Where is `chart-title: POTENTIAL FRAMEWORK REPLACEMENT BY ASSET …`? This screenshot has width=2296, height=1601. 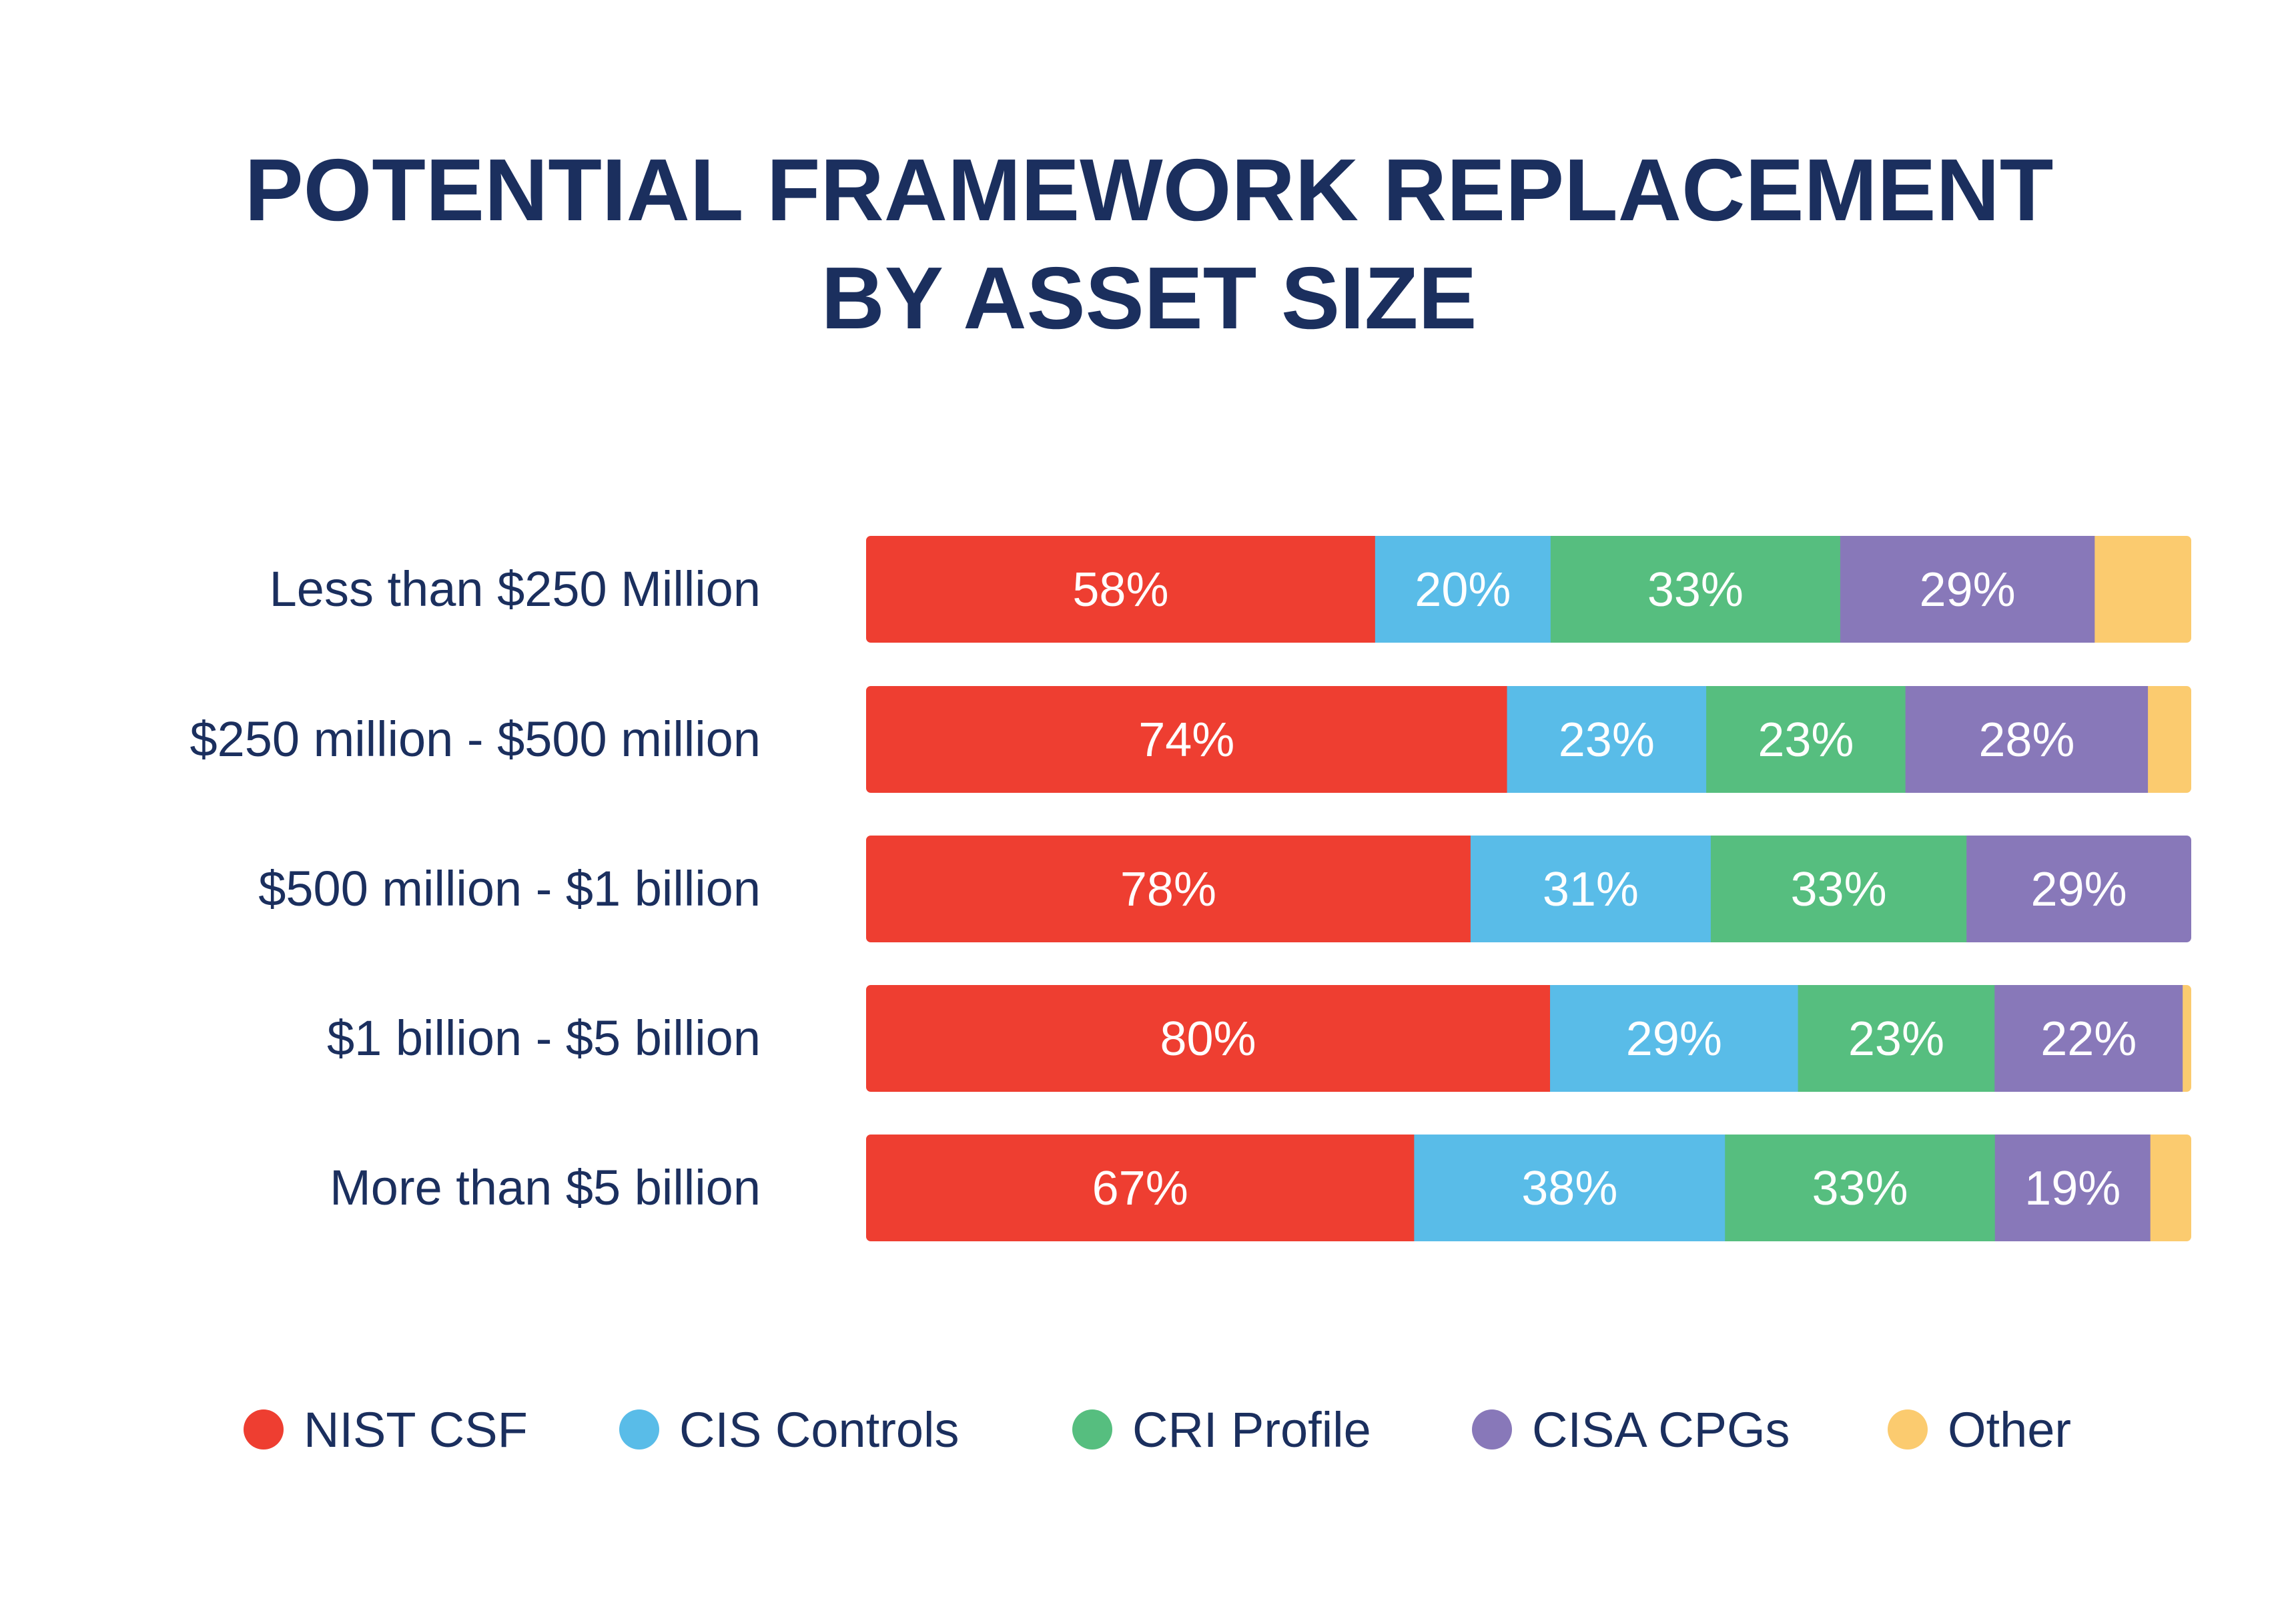 chart-title: POTENTIAL FRAMEWORK REPLACEMENT BY ASSET … is located at coordinates (1149, 244).